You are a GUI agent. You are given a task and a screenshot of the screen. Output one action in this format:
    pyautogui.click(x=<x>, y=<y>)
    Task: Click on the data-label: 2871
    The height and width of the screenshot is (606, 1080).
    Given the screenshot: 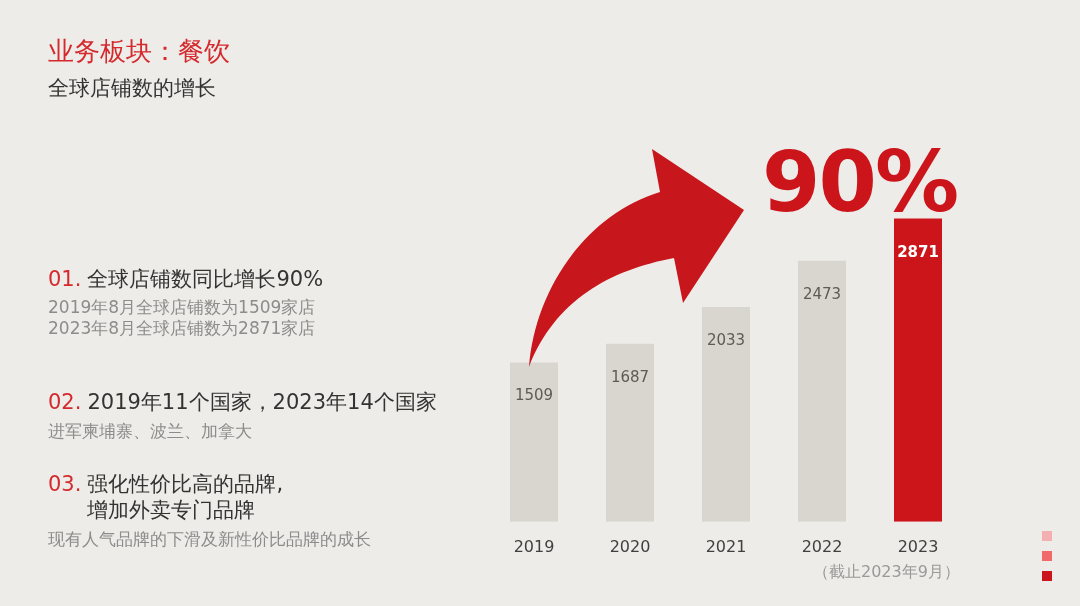 What is the action you would take?
    pyautogui.click(x=918, y=251)
    